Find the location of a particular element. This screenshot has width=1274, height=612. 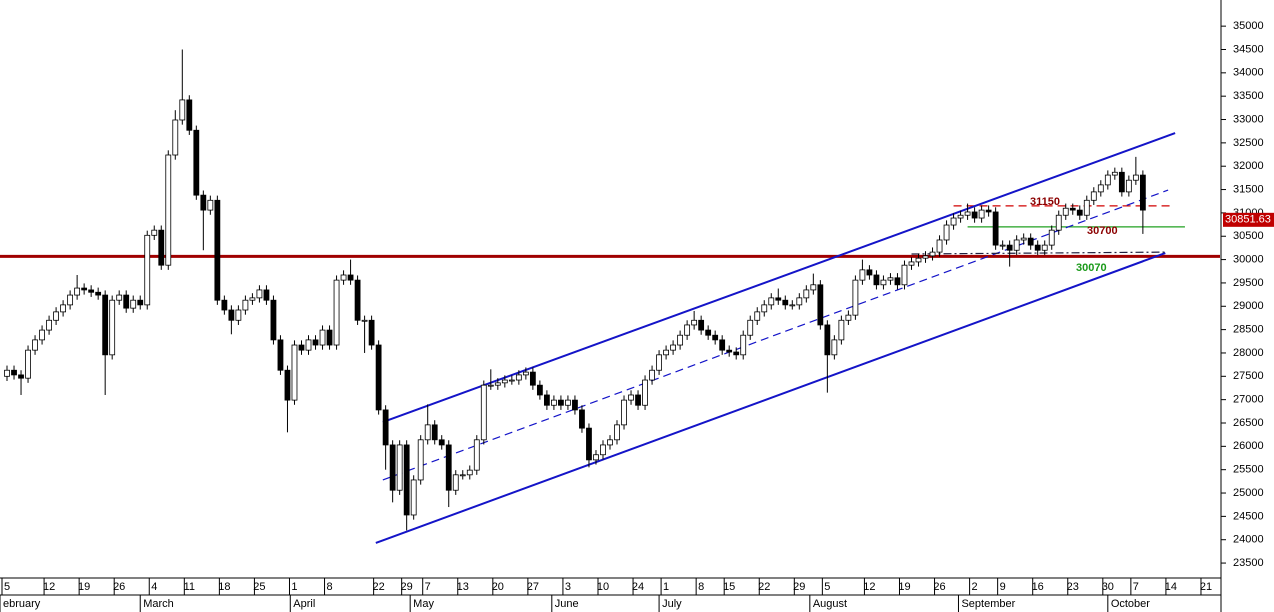

y-tick-label: 27500 is located at coordinates (1248, 376).